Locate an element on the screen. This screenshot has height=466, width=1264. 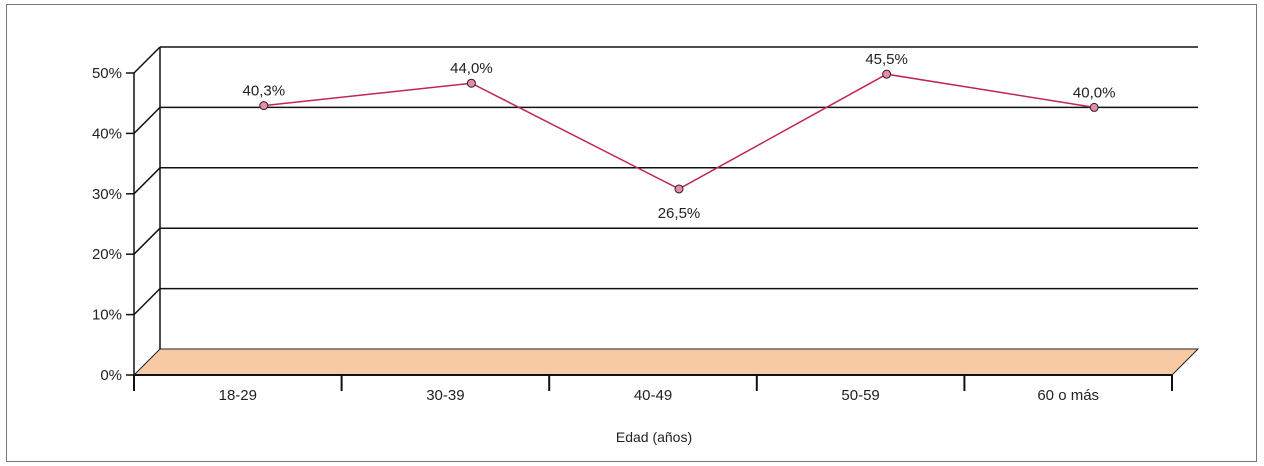
y-tick-label: 40% is located at coordinates (107, 133).